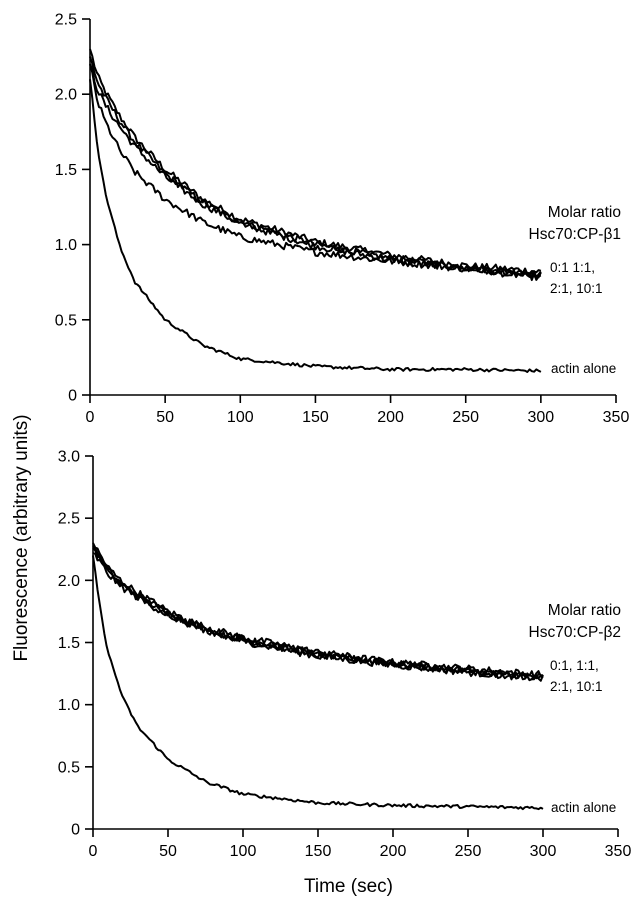  Describe the element at coordinates (69, 457) in the screenshot. I see `y-tick-label: 3.0` at that location.